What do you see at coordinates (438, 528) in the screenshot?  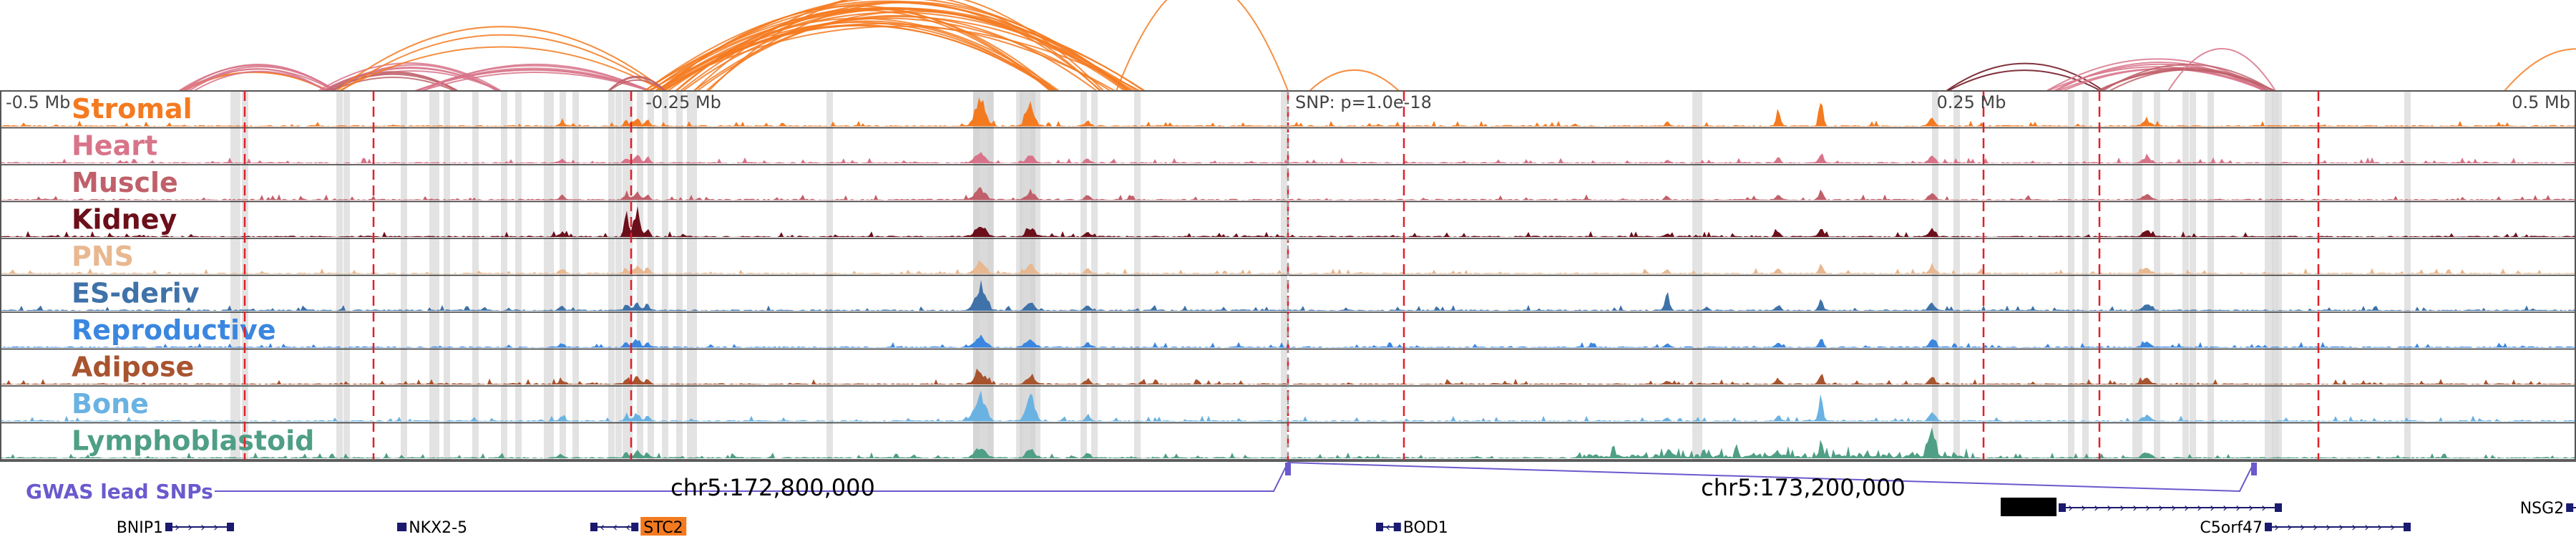 I see `gene-label: NKX2-5` at bounding box center [438, 528].